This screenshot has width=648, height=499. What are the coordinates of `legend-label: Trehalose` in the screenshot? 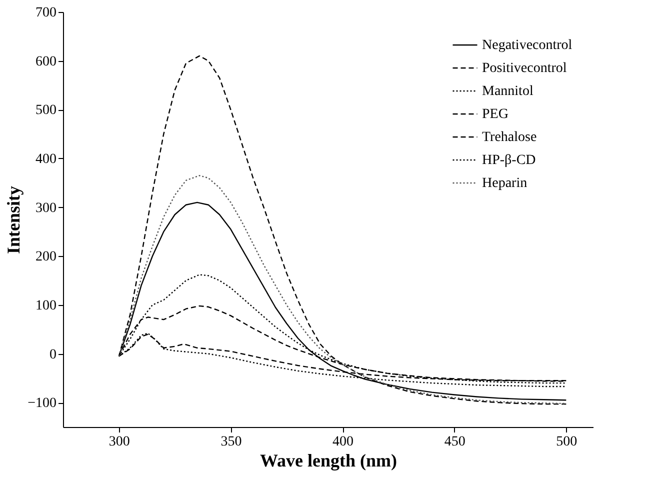 It's located at (509, 137).